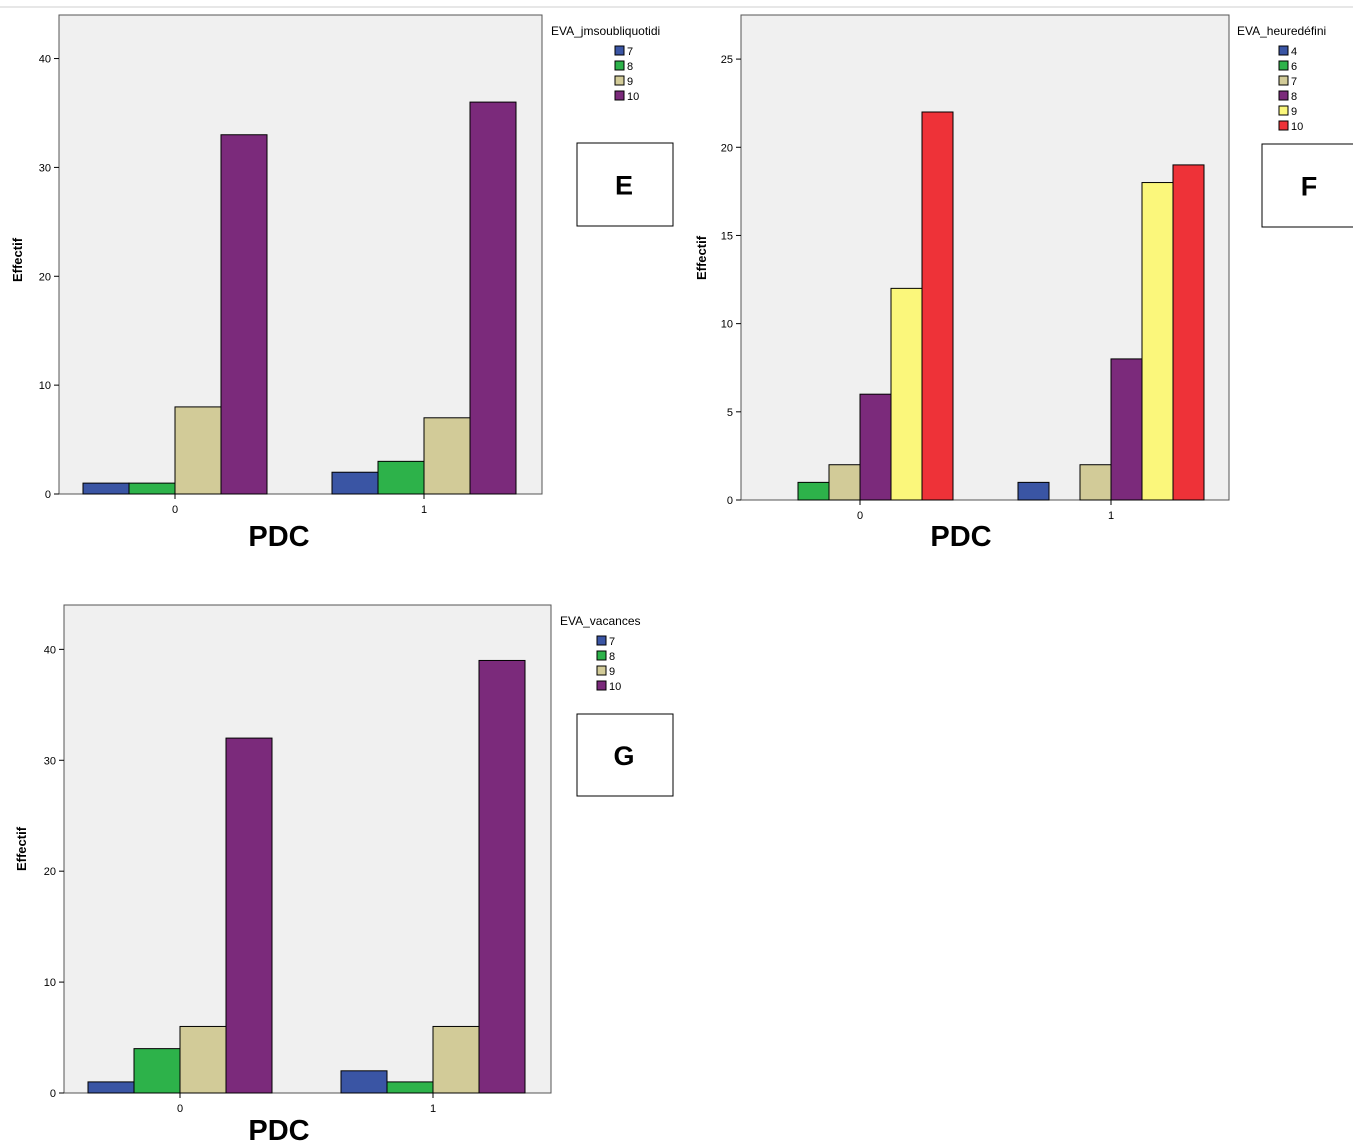 This screenshot has width=1353, height=1144. Describe the element at coordinates (106, 488) in the screenshot. I see `bar-e-cat0-series7` at that location.